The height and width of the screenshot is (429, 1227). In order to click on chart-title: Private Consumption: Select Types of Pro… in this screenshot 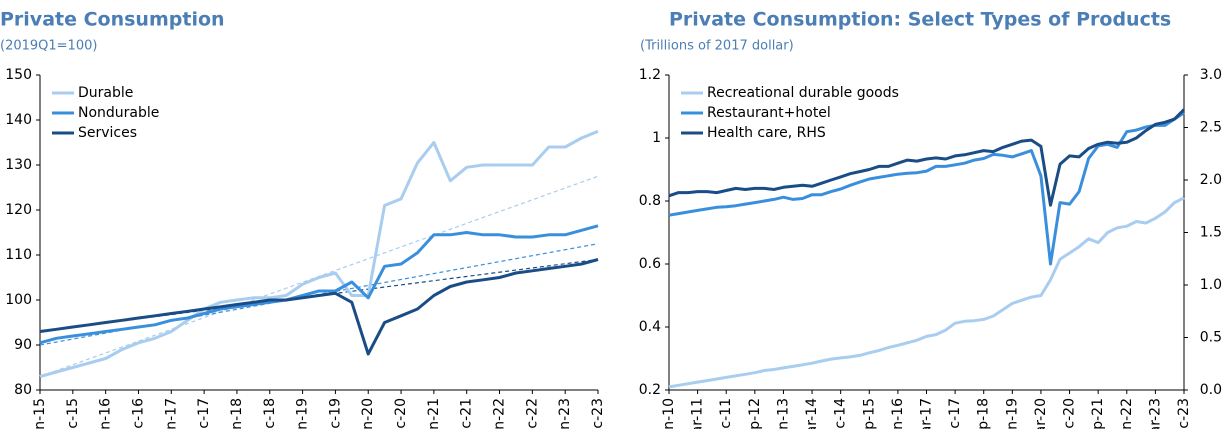, I will do `click(920, 20)`.